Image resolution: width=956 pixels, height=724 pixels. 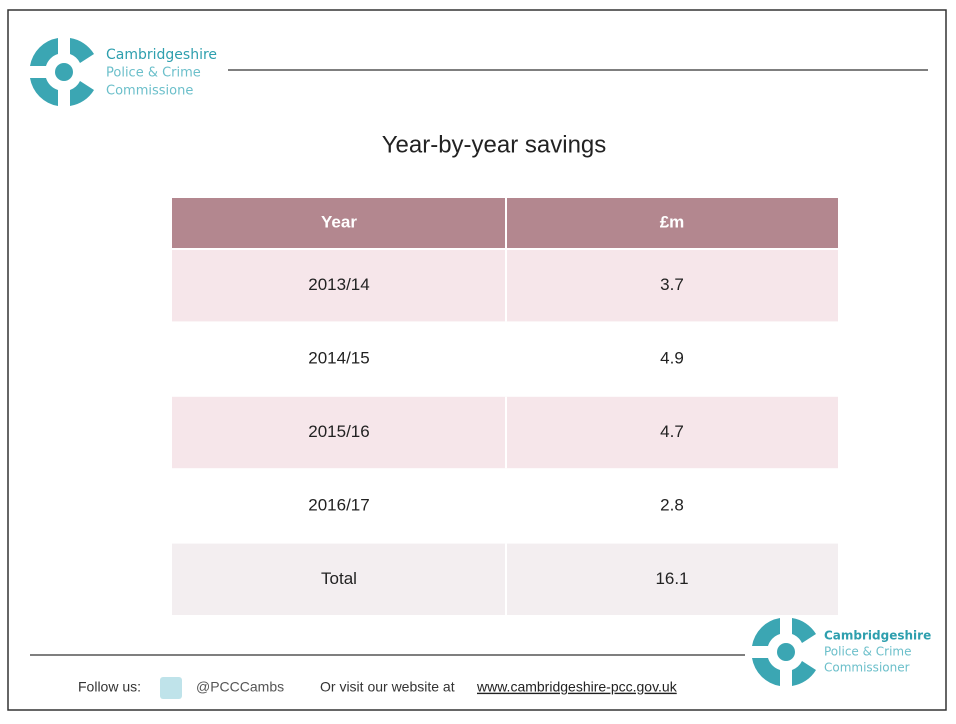 I want to click on twitter-icon, so click(x=171, y=688).